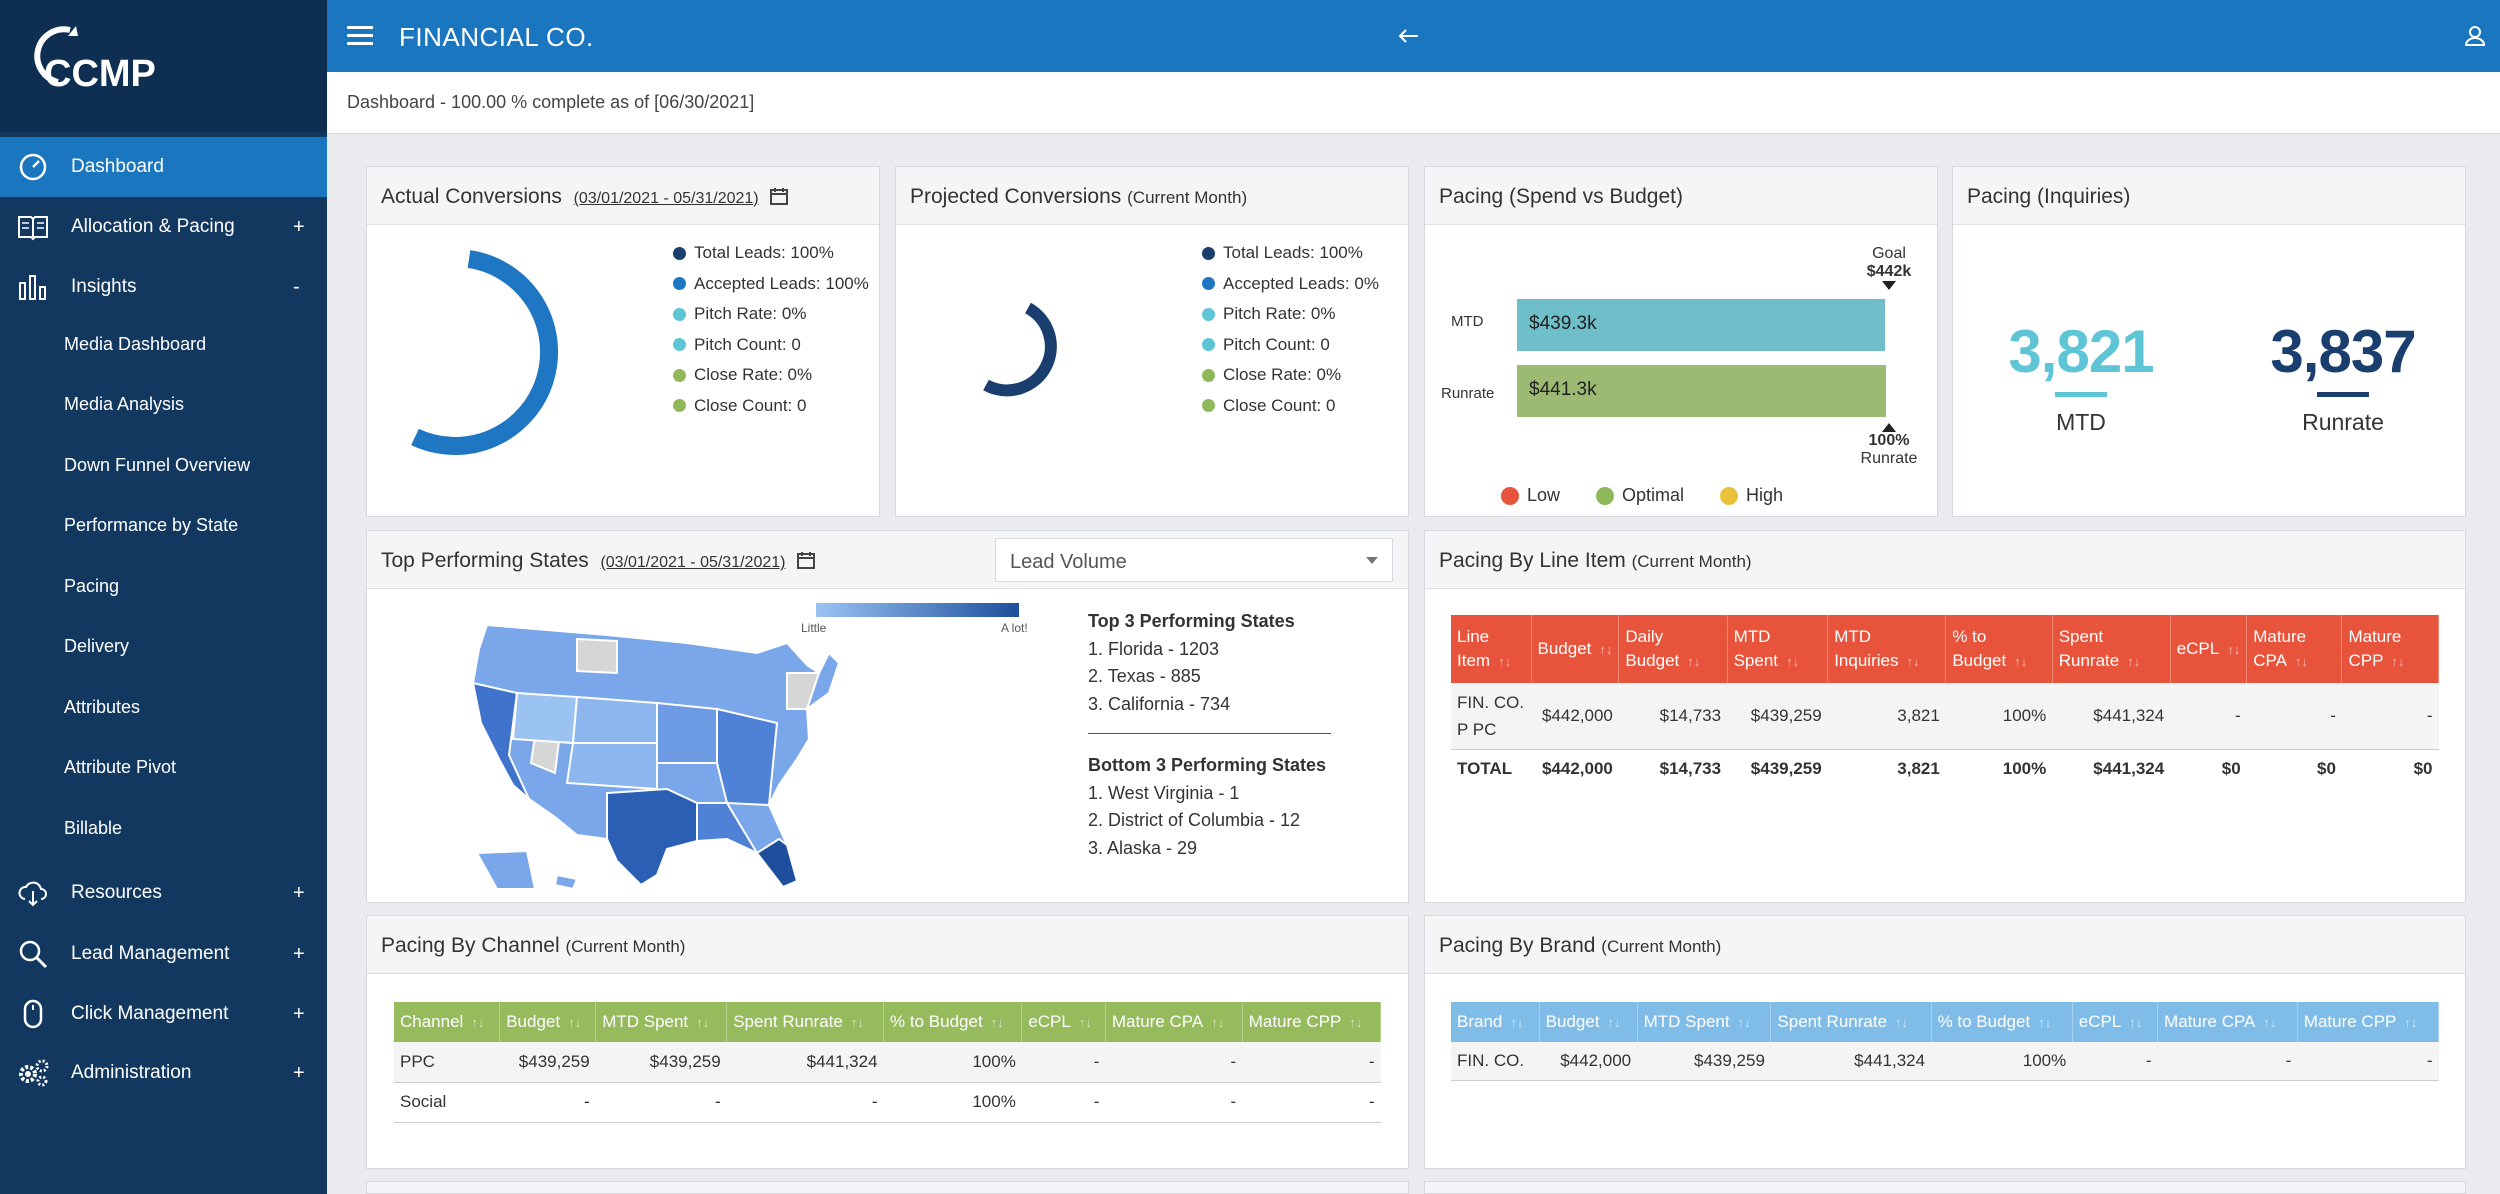 The width and height of the screenshot is (2500, 1194). What do you see at coordinates (1279, 405) in the screenshot?
I see `legend-label: Close Count: 0` at bounding box center [1279, 405].